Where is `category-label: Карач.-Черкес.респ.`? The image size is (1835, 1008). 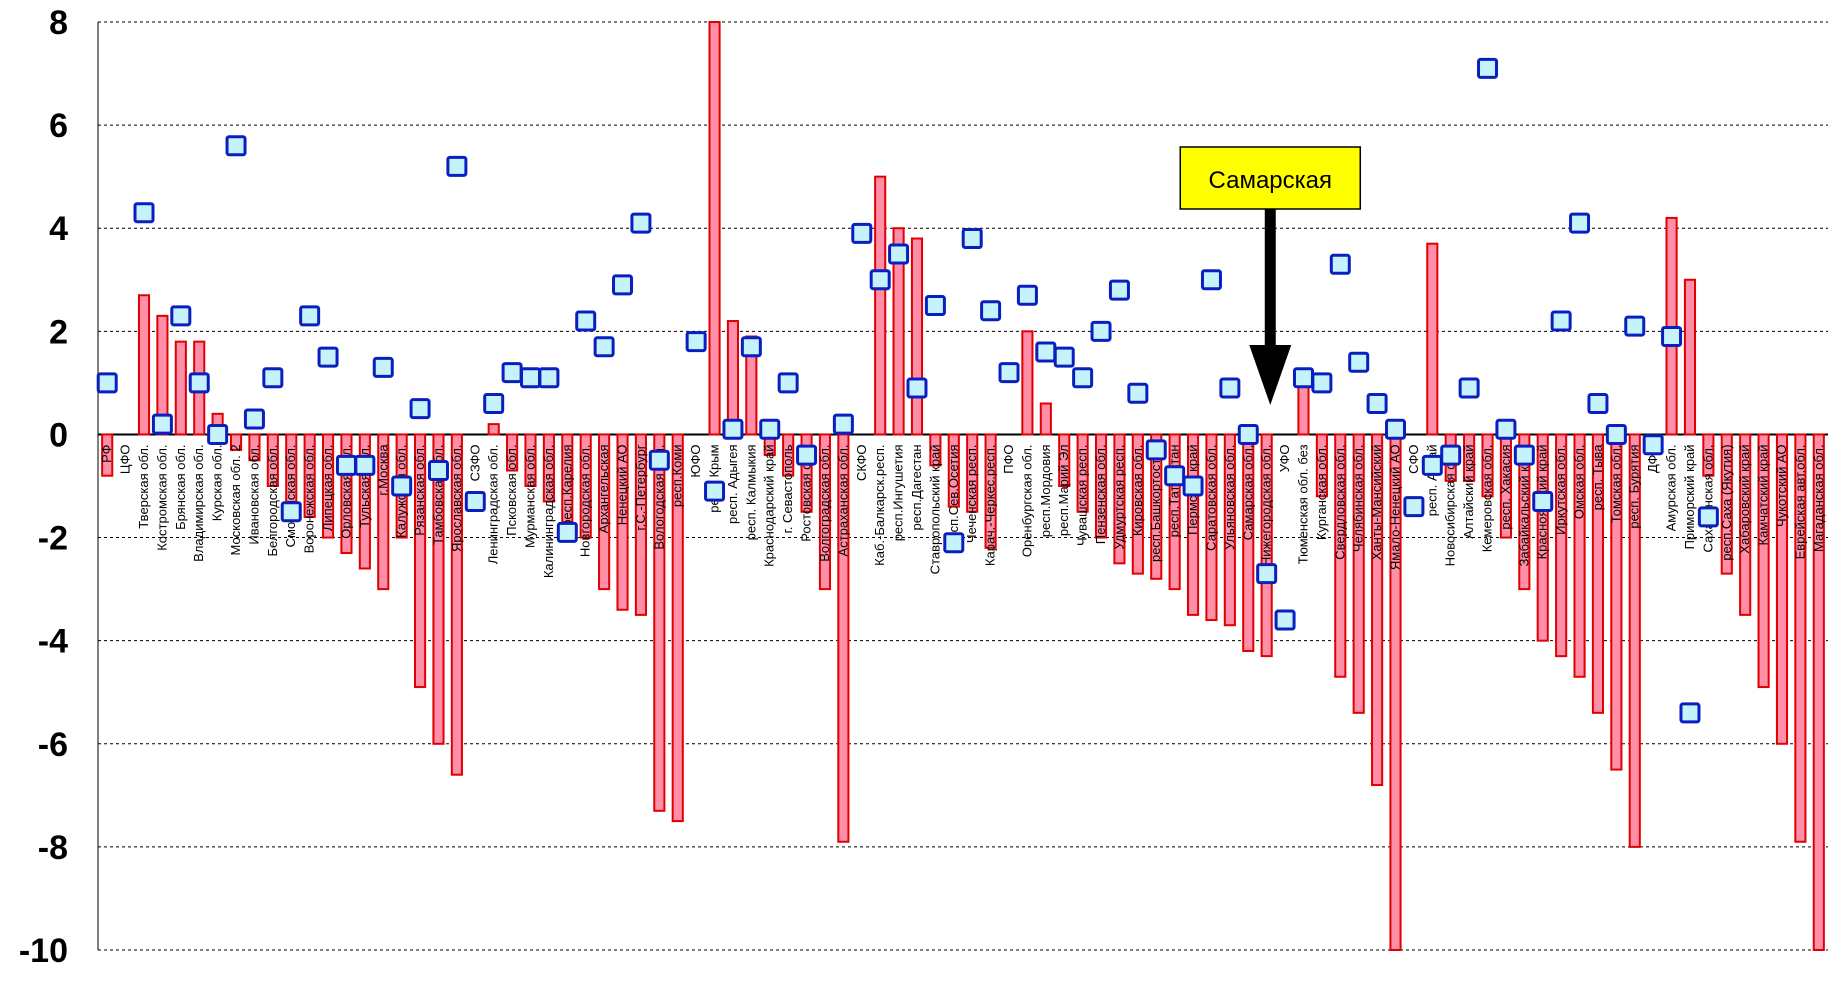
category-label: Карач.-Черкес.респ. is located at coordinates (990, 505).